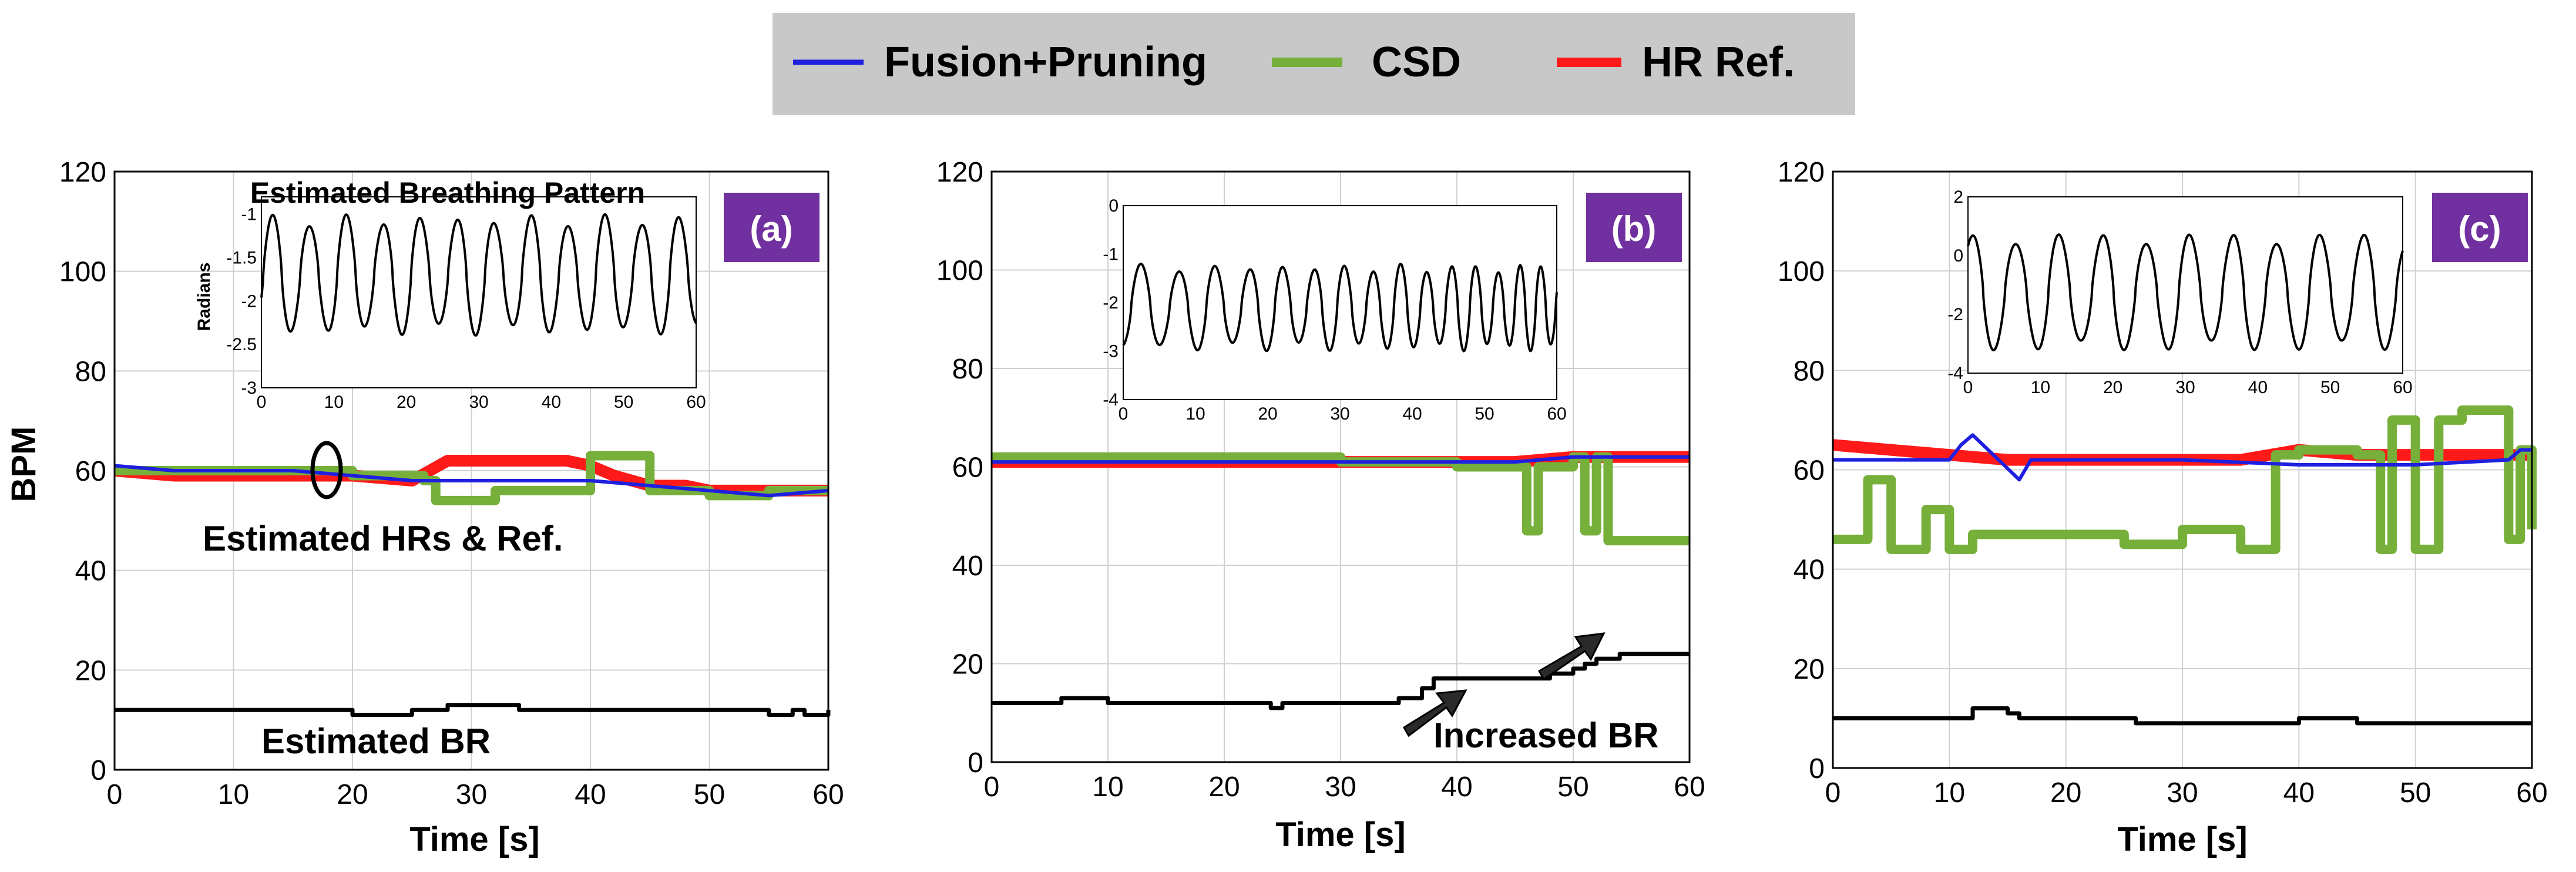 The width and height of the screenshot is (2576, 872). Describe the element at coordinates (2258, 387) in the screenshot. I see `panel-c-inset-xtick: 40` at that location.